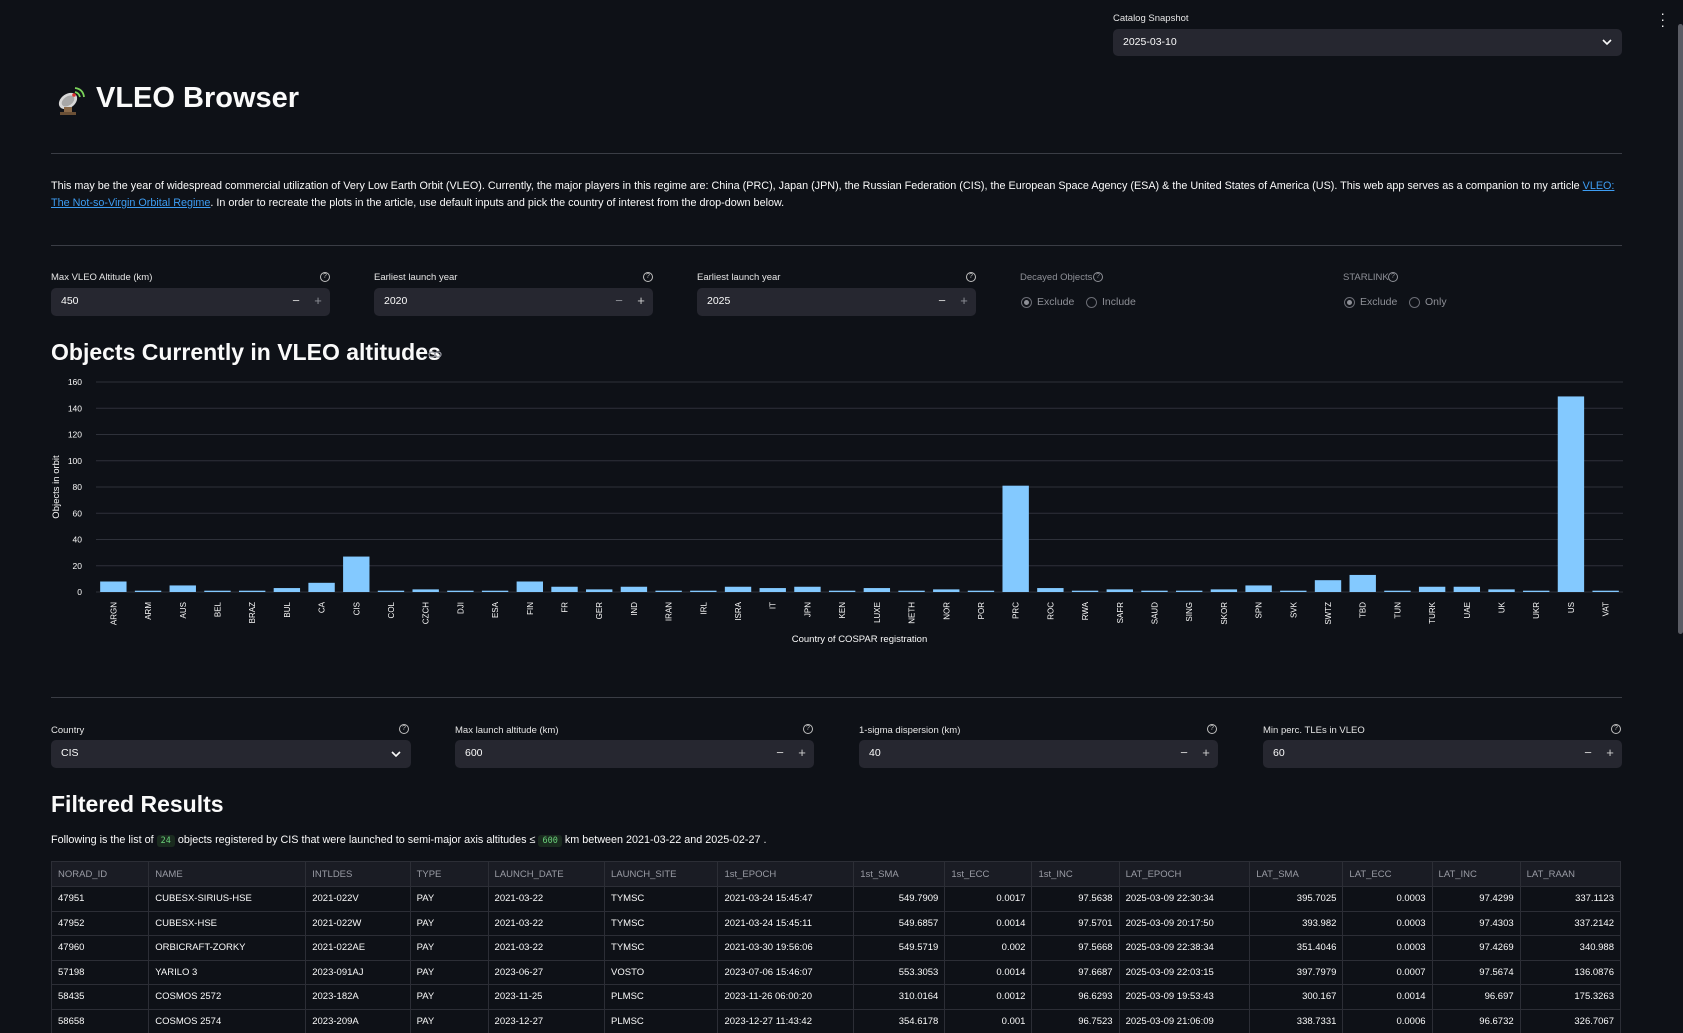  What do you see at coordinates (1349, 302) in the screenshot?
I see `starlink-exclude-radio` at bounding box center [1349, 302].